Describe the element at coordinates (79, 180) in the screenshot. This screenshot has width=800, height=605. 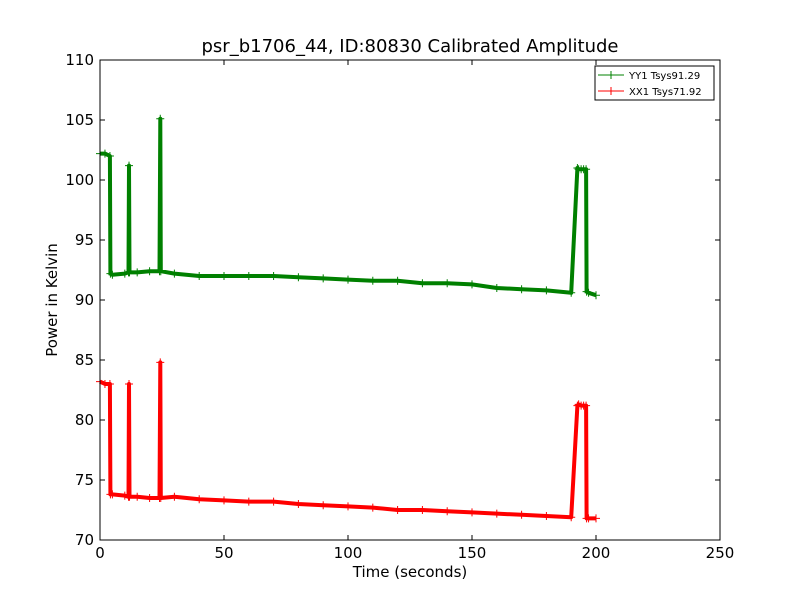
I see `y-tick-label: 100` at that location.